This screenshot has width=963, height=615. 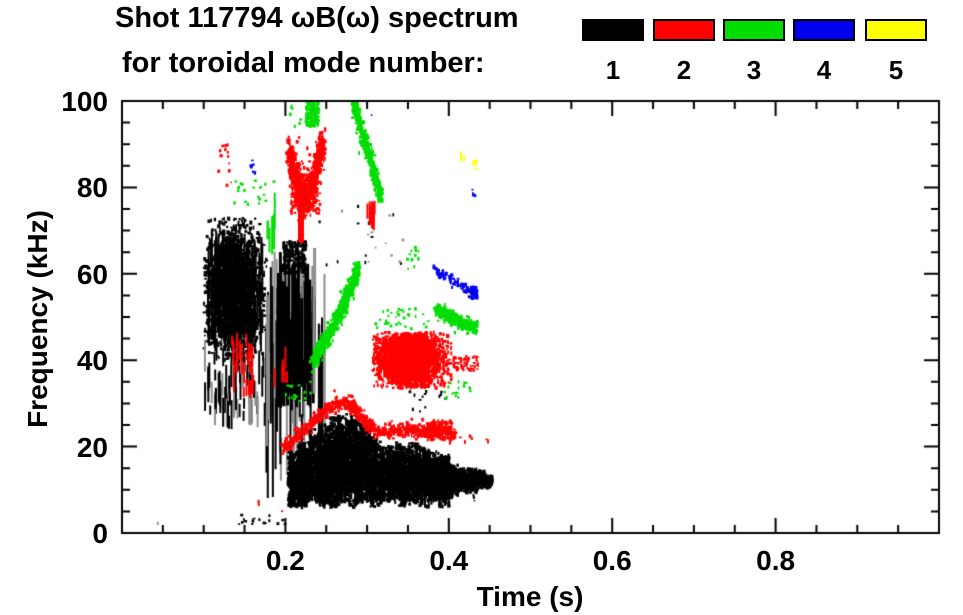 What do you see at coordinates (84, 101) in the screenshot?
I see `y-tick-label-100: 100` at bounding box center [84, 101].